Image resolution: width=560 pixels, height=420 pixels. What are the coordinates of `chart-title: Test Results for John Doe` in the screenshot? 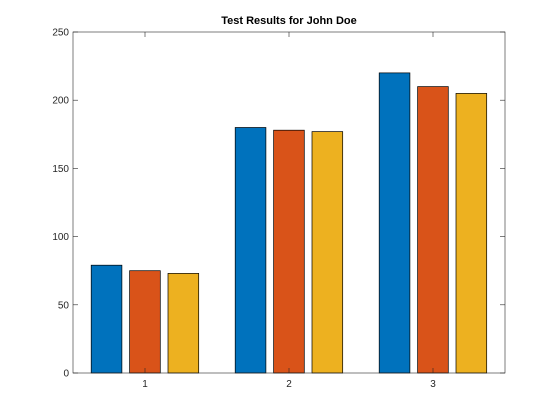 It's located at (288, 21).